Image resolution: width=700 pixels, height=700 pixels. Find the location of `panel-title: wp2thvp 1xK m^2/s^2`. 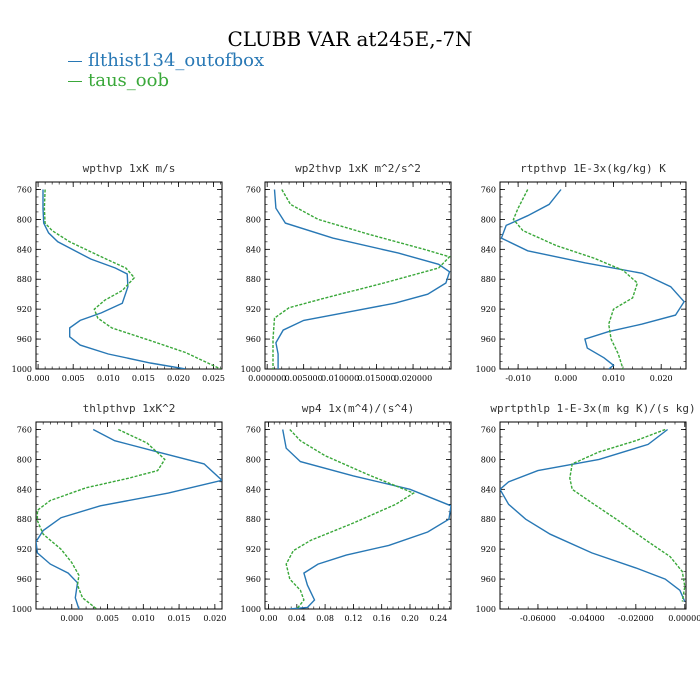

panel-title: wp2thvp 1xK m^2/s^2 is located at coordinates (358, 168).